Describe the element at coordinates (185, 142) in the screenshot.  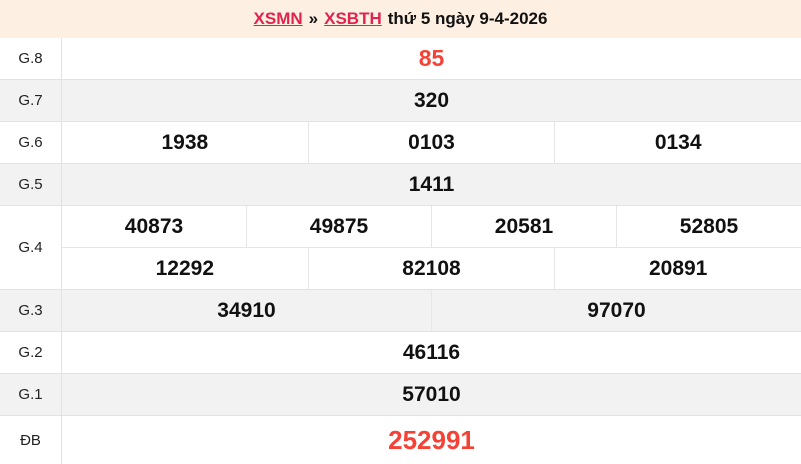
I see `prize-number-cell: 1938` at that location.